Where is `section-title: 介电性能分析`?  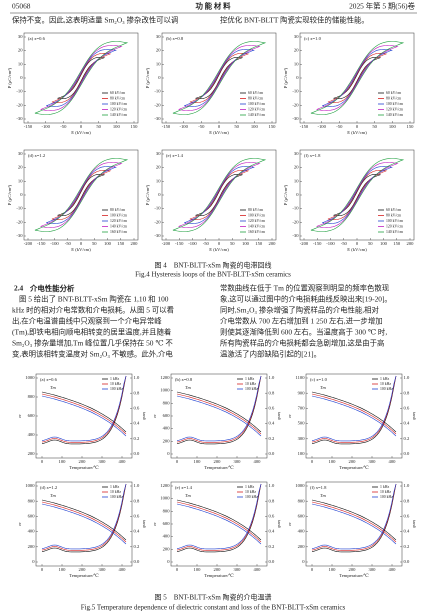
section-title: 介电性能分析 is located at coordinates (52, 288).